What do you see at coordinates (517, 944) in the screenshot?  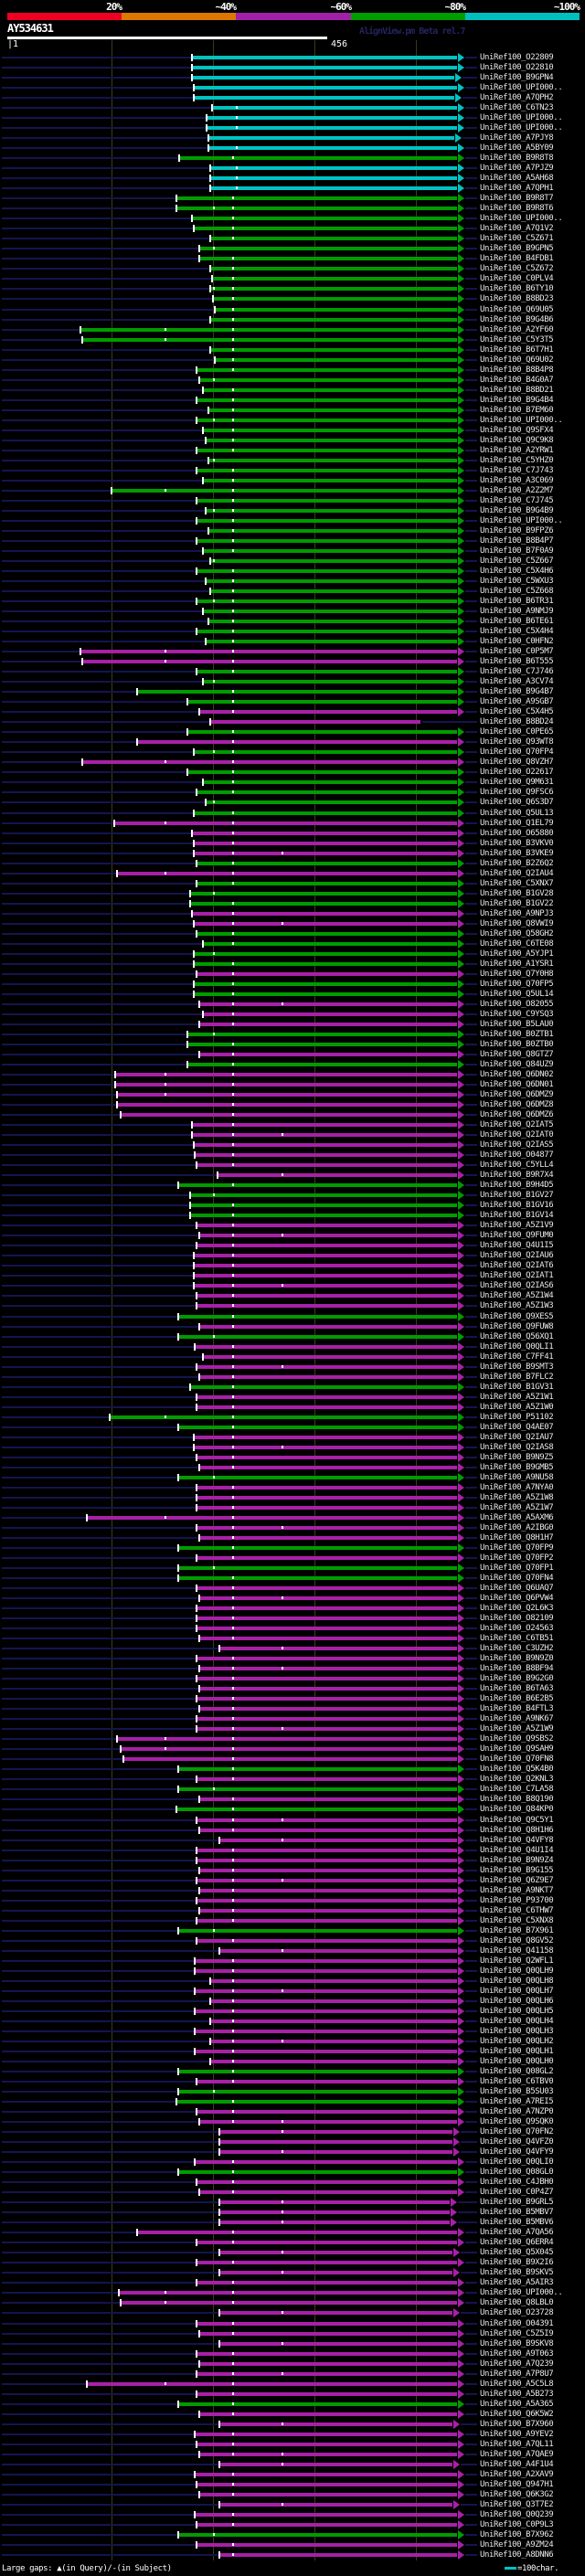 I see `hit-label: UniRef100_C6TE08` at bounding box center [517, 944].